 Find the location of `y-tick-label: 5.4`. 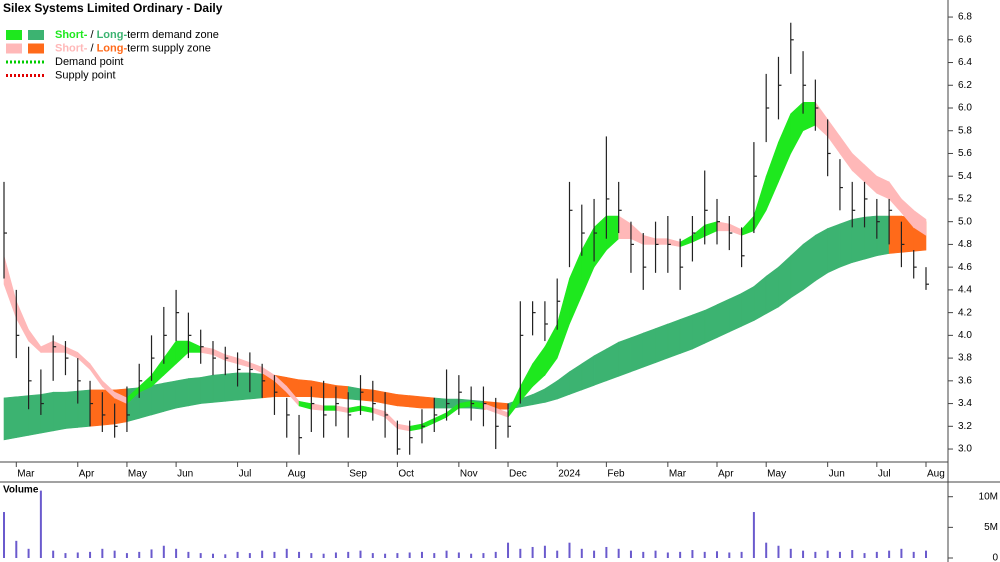

y-tick-label: 5.4 is located at coordinates (965, 176).